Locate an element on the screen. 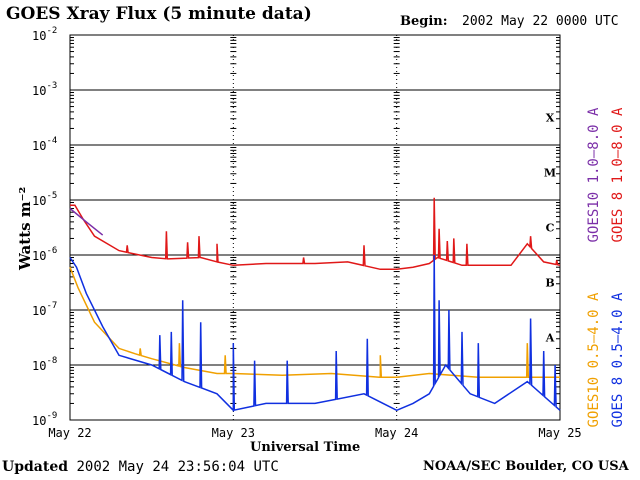 This screenshot has height=480, width=640. x-tick-label: May 22 is located at coordinates (69, 433).